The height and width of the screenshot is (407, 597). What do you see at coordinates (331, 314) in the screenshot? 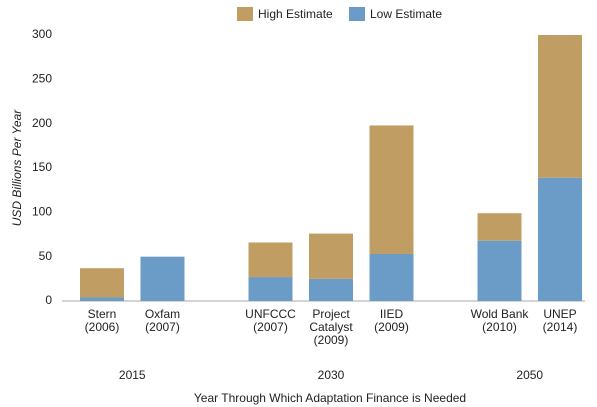
I see `x-tick-label: Project` at bounding box center [331, 314].